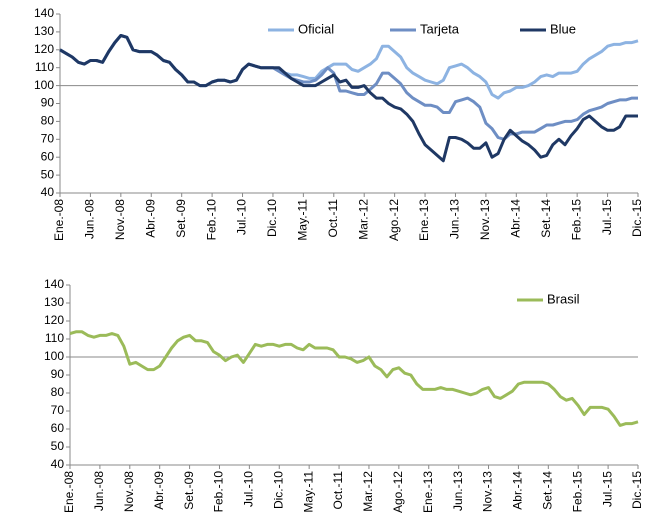 The height and width of the screenshot is (529, 657). Describe the element at coordinates (563, 298) in the screenshot. I see `legend-label: Brasil` at that location.